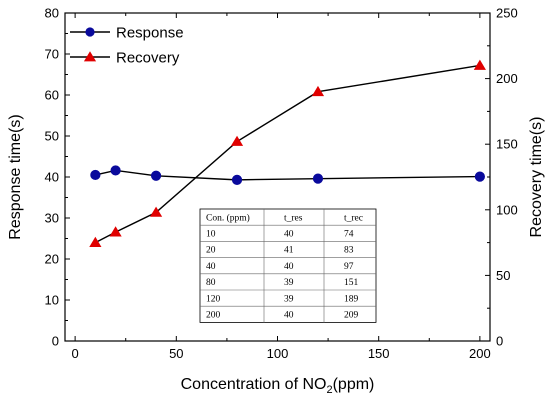  What do you see at coordinates (90, 56) in the screenshot?
I see `legend-marker-recovery` at bounding box center [90, 56].